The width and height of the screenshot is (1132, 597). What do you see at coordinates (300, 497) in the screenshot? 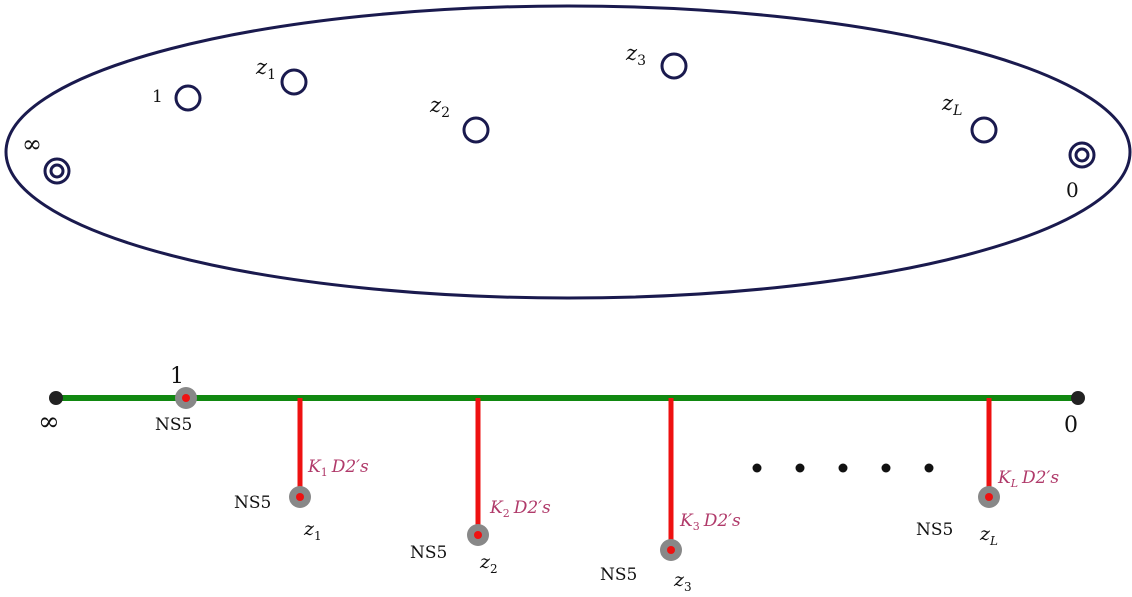
I see `ns5-brane-z1` at bounding box center [300, 497].